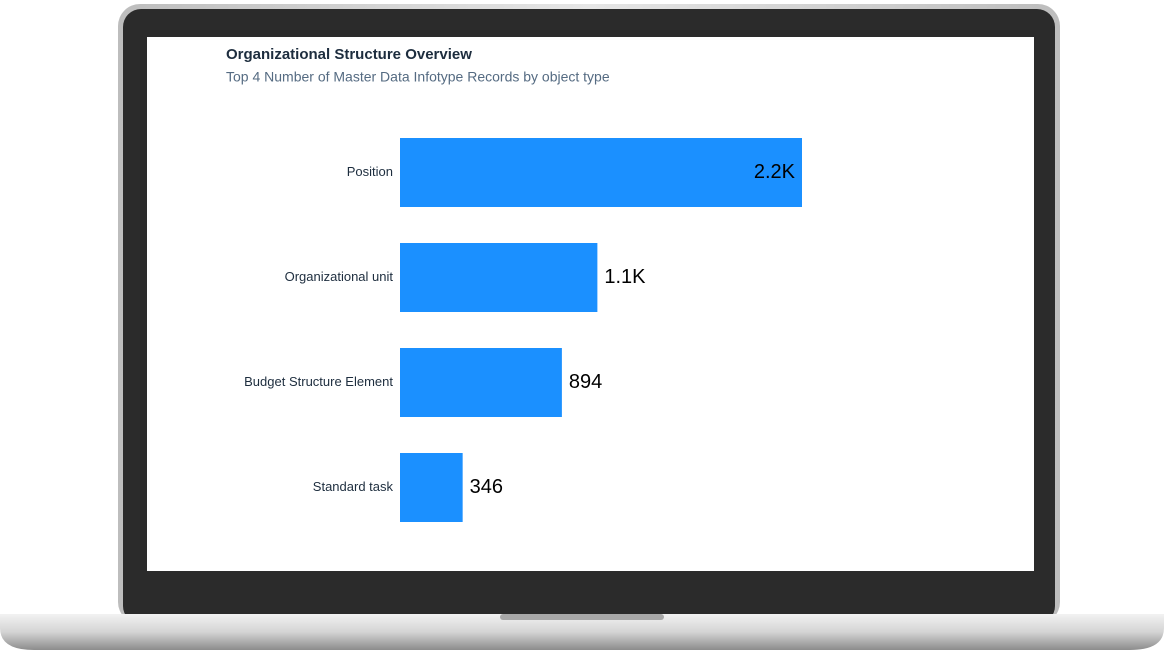  Describe the element at coordinates (775, 172) in the screenshot. I see `value-label: 2.2K` at that location.